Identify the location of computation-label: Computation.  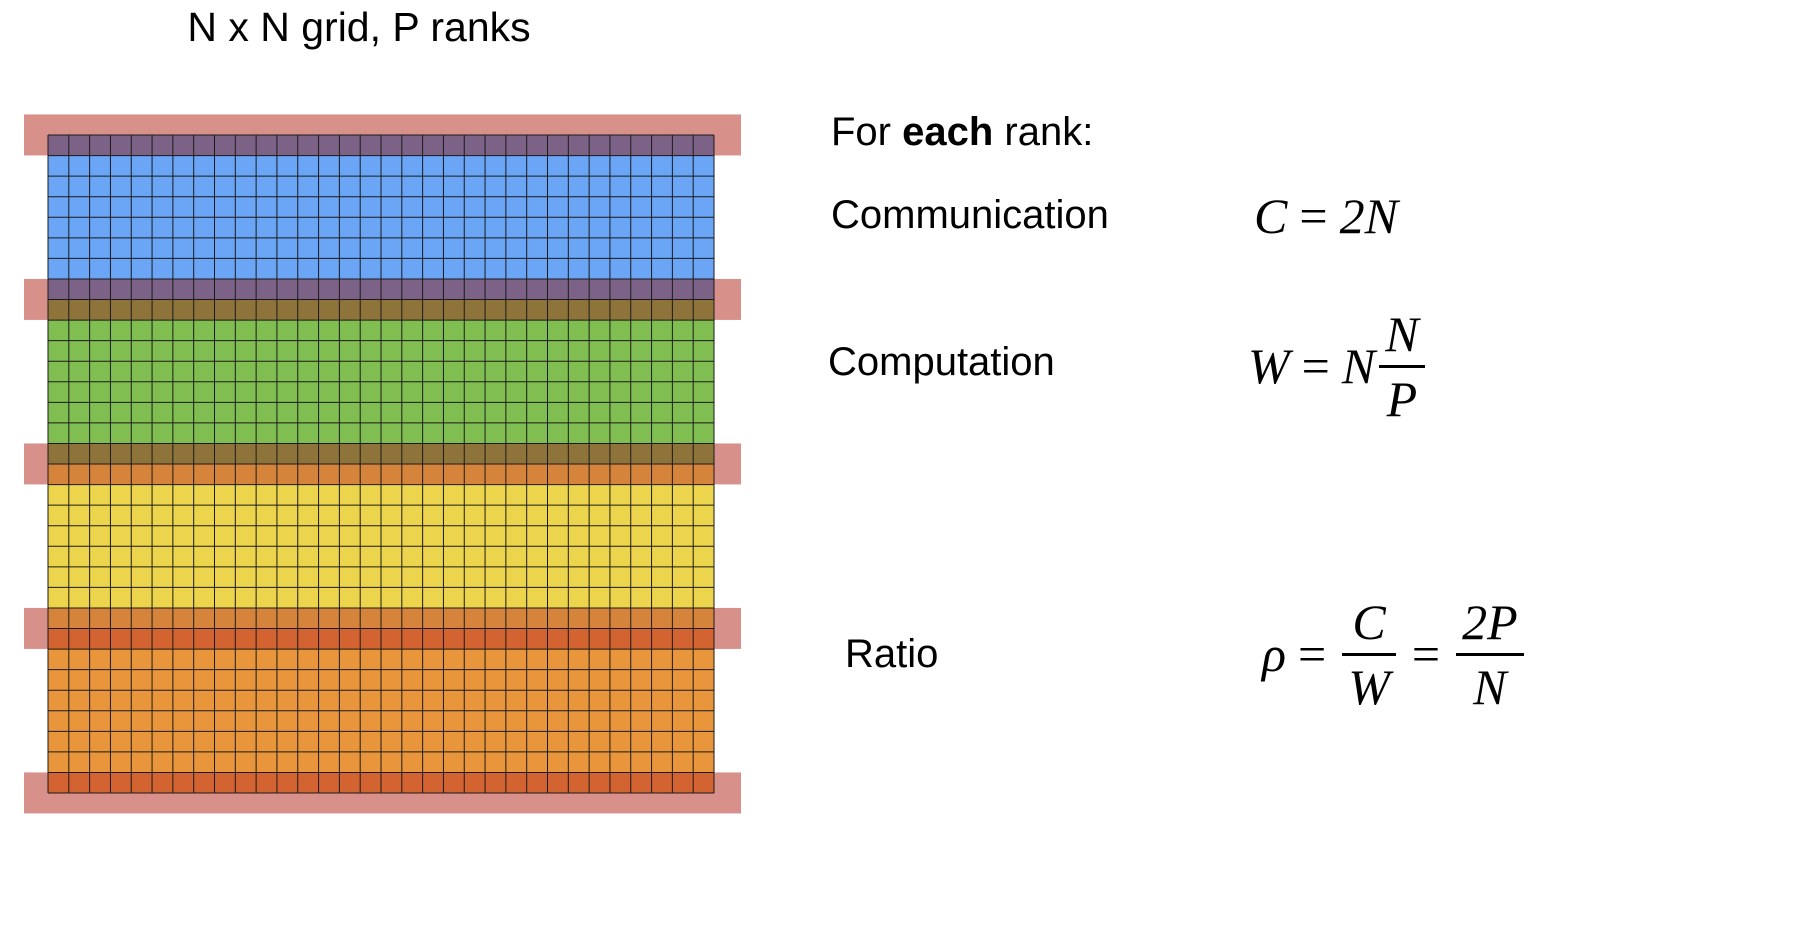
(941, 362).